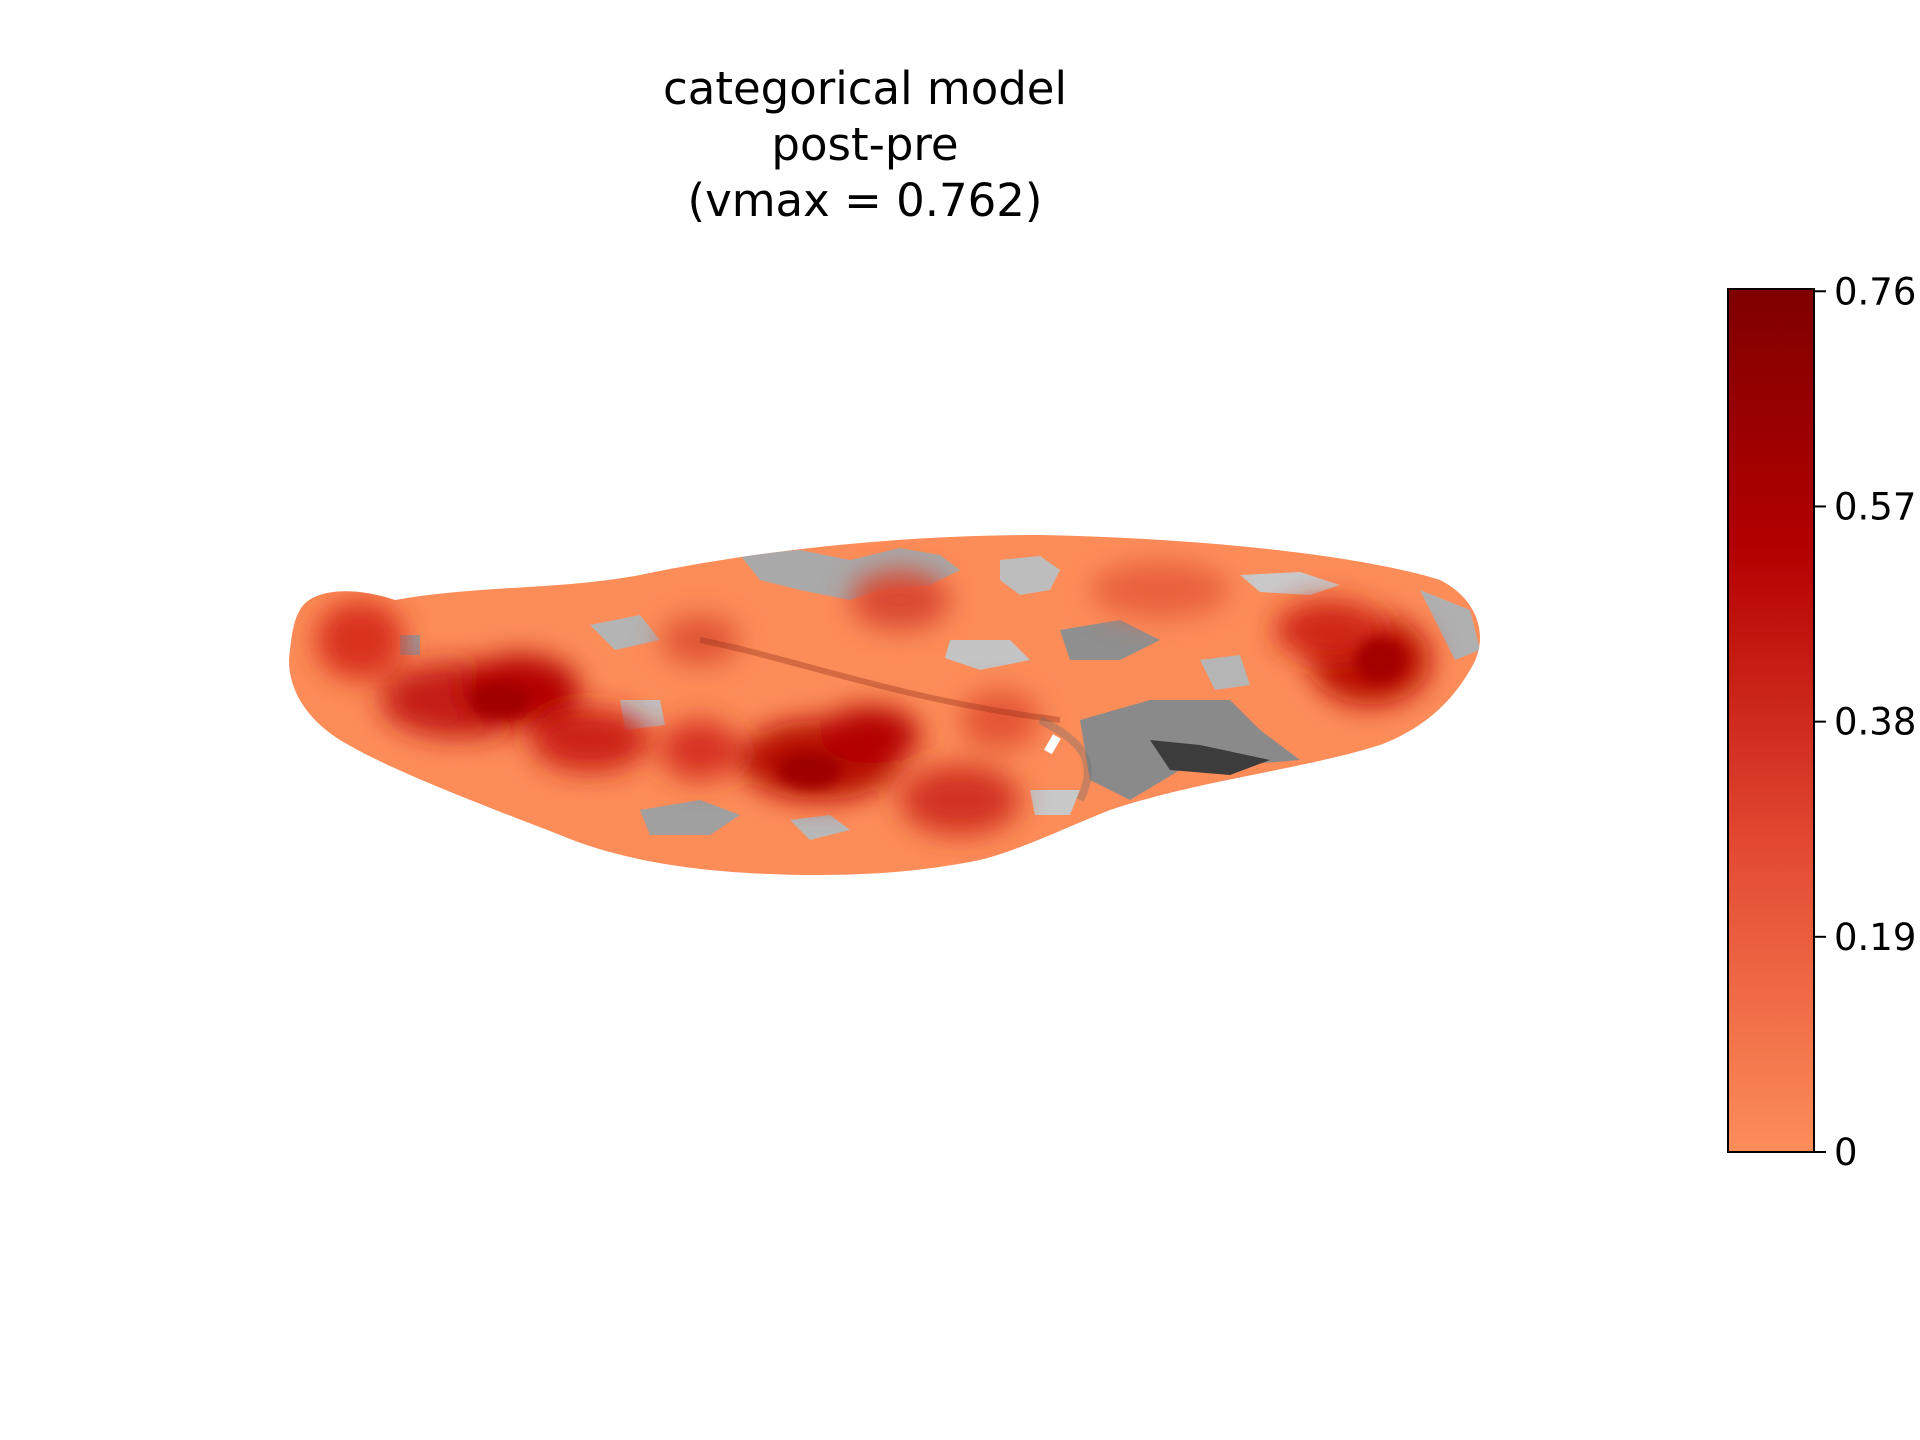  Describe the element at coordinates (1771, 720) in the screenshot. I see `colorbar-gradient` at that location.